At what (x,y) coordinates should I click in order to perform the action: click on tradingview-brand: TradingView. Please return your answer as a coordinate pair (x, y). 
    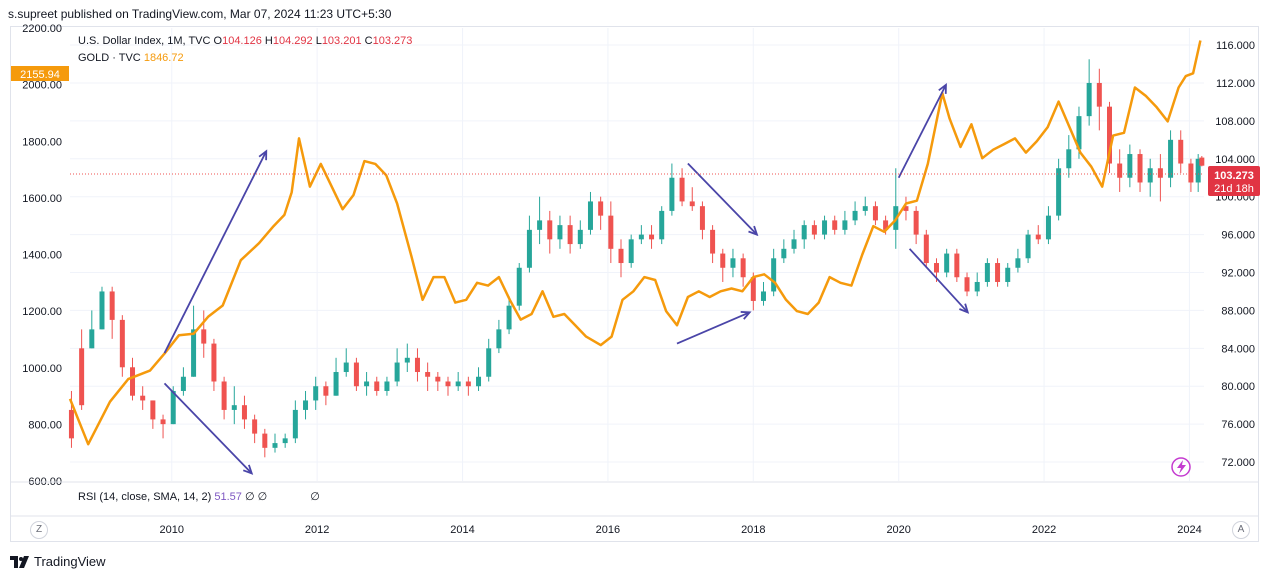
    Looking at the image, I should click on (58, 561).